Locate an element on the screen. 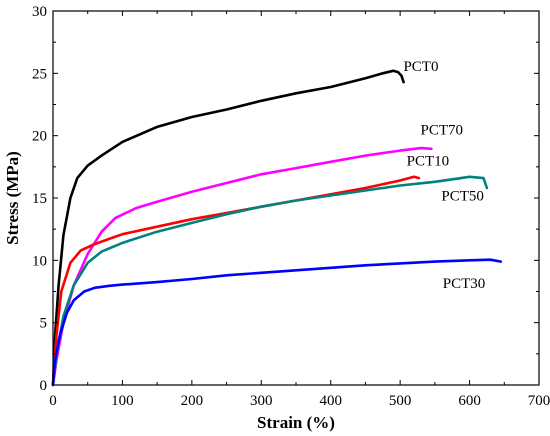  x-axis-title: Strain (%) is located at coordinates (296, 422).